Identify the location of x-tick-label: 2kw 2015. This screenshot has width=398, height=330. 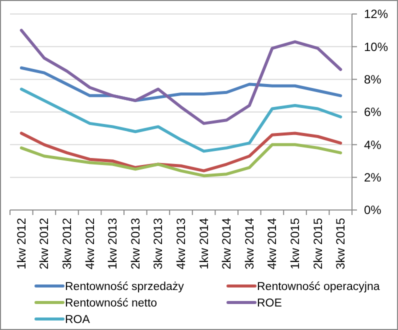
(317, 244).